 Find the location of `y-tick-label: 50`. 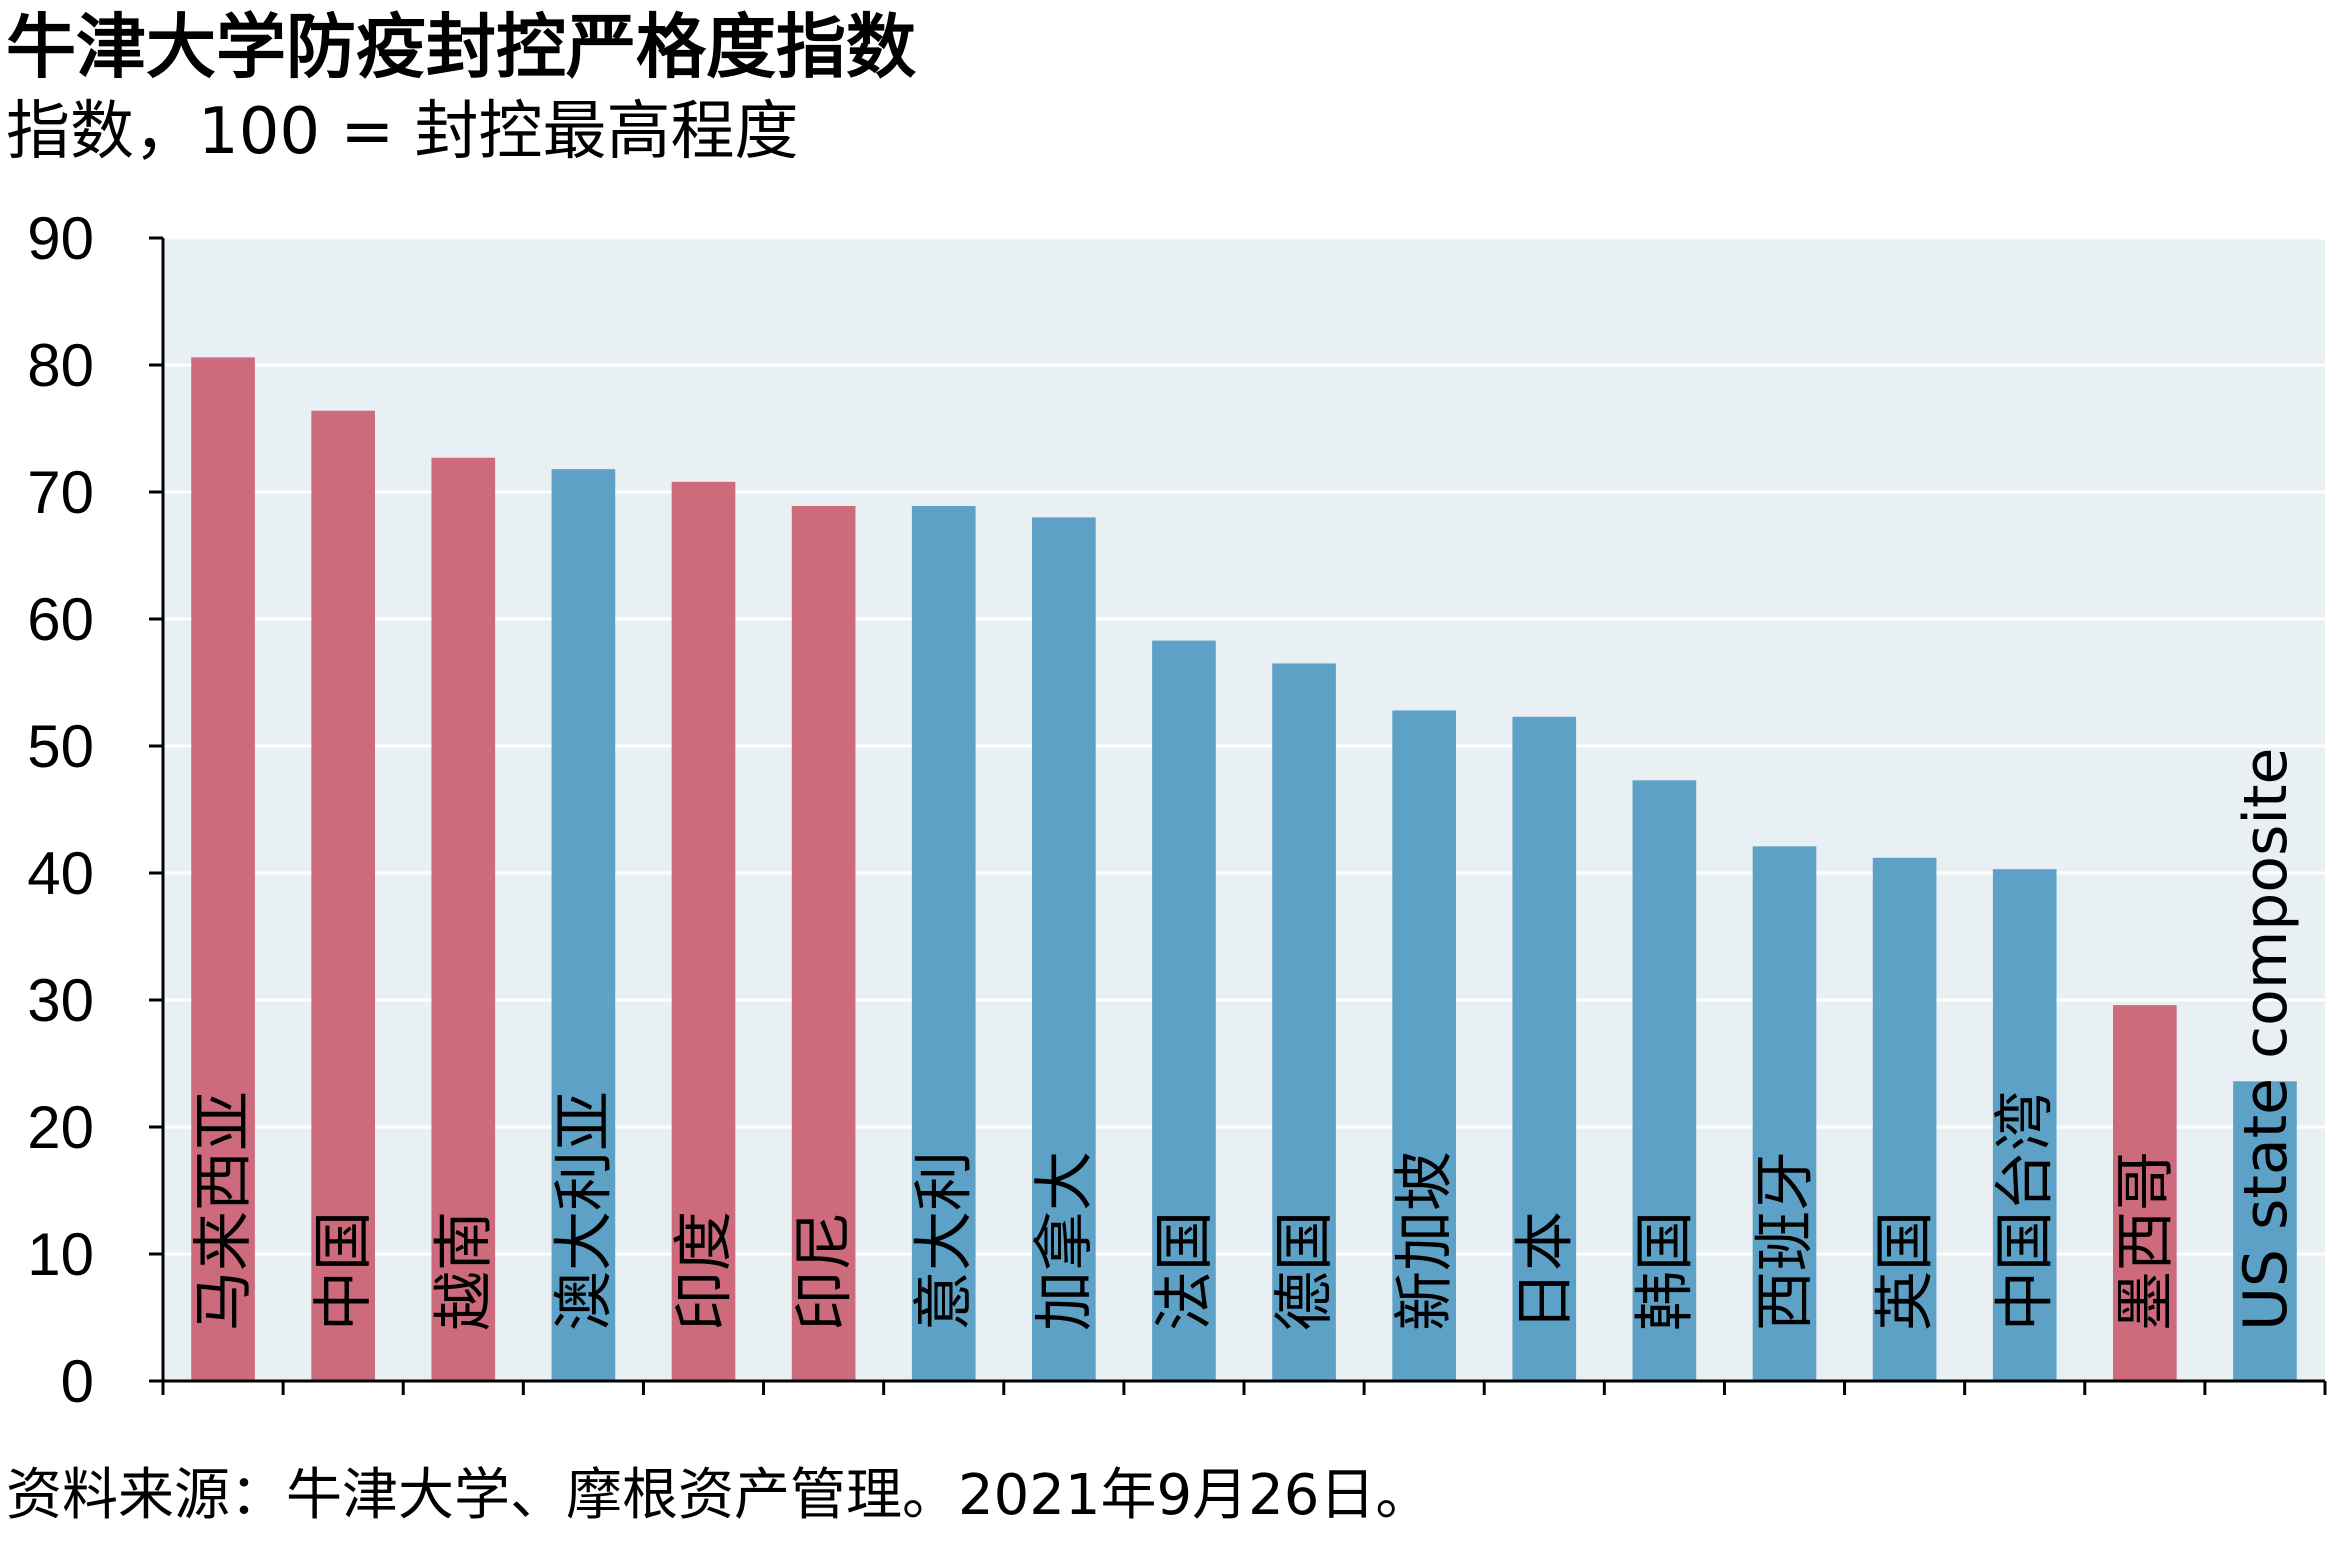

y-tick-label: 50 is located at coordinates (60, 746).